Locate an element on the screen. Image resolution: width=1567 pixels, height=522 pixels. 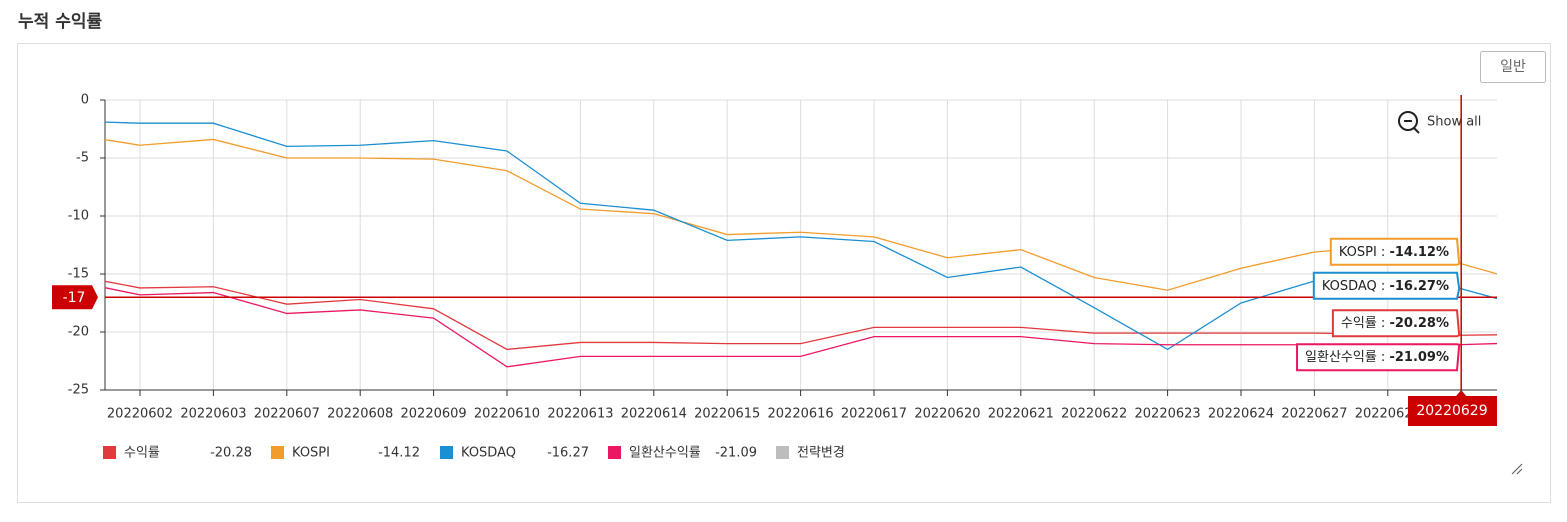
crosshair-x-label: 20220629 is located at coordinates (1451, 411).